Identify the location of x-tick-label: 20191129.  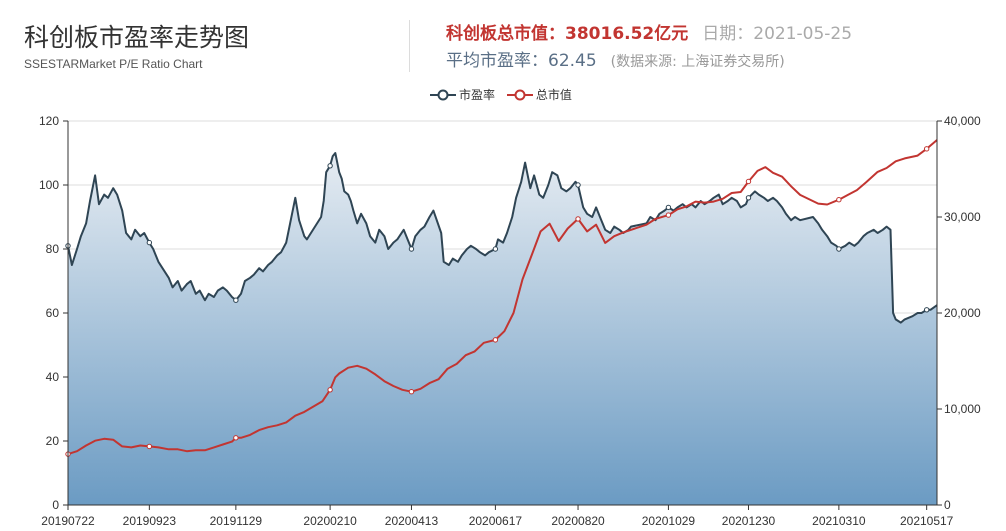
(236, 521).